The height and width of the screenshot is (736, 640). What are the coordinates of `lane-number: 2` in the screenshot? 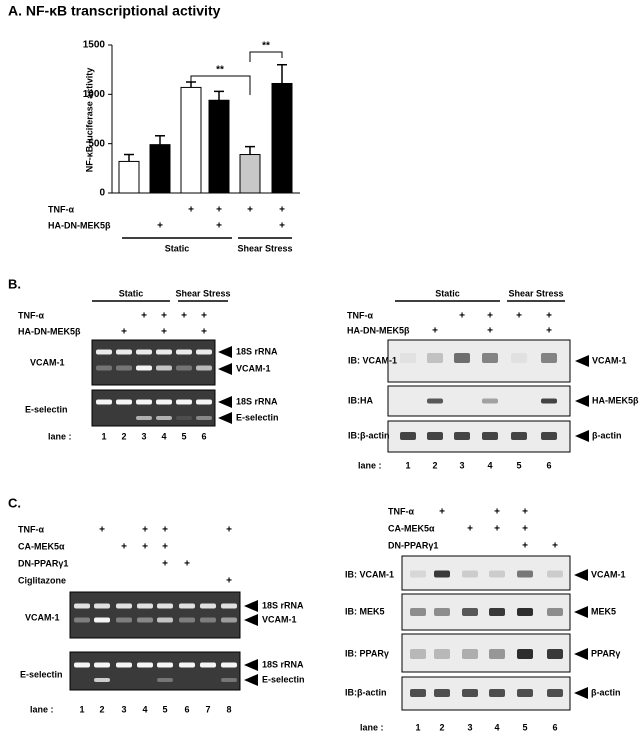 It's located at (101, 709).